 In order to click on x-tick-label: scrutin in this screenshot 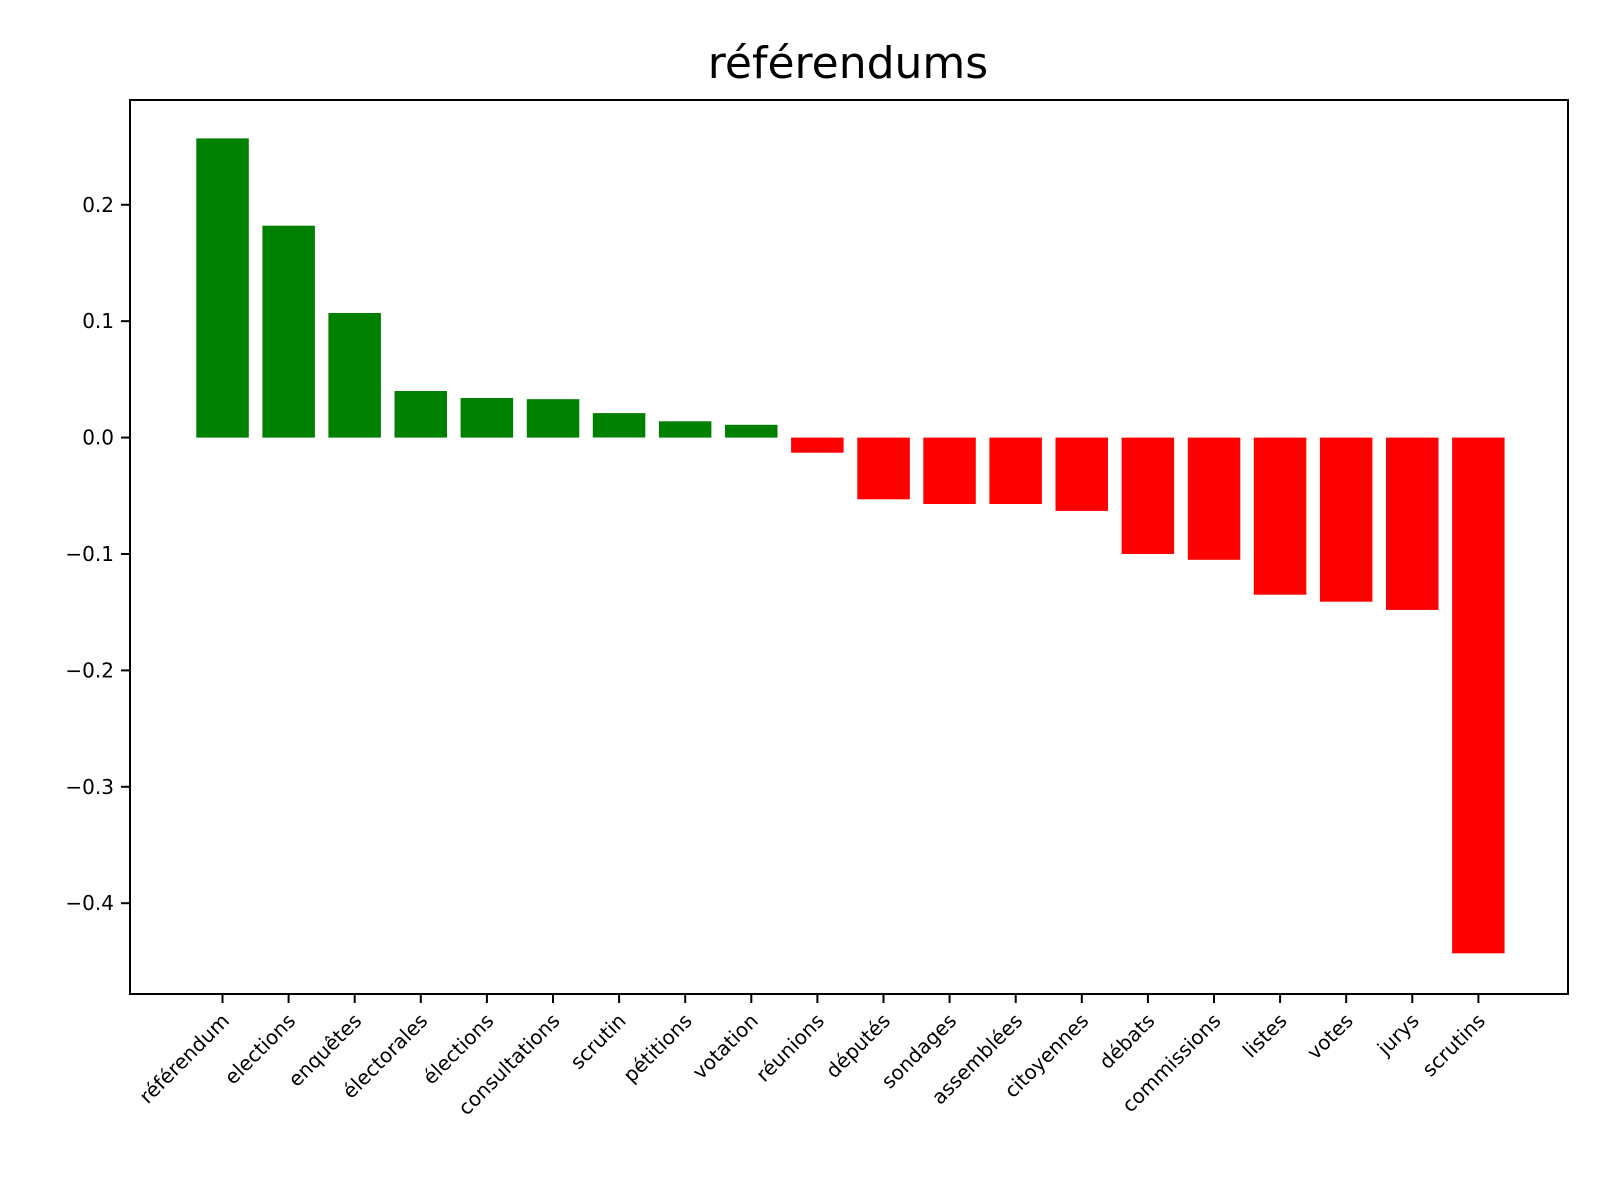, I will do `click(597, 1041)`.